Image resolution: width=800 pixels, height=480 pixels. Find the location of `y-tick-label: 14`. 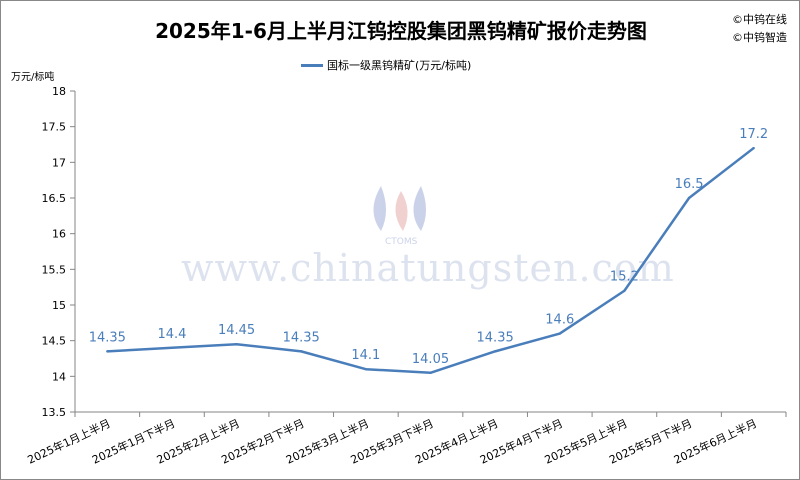

y-tick-label: 14 is located at coordinates (59, 376).